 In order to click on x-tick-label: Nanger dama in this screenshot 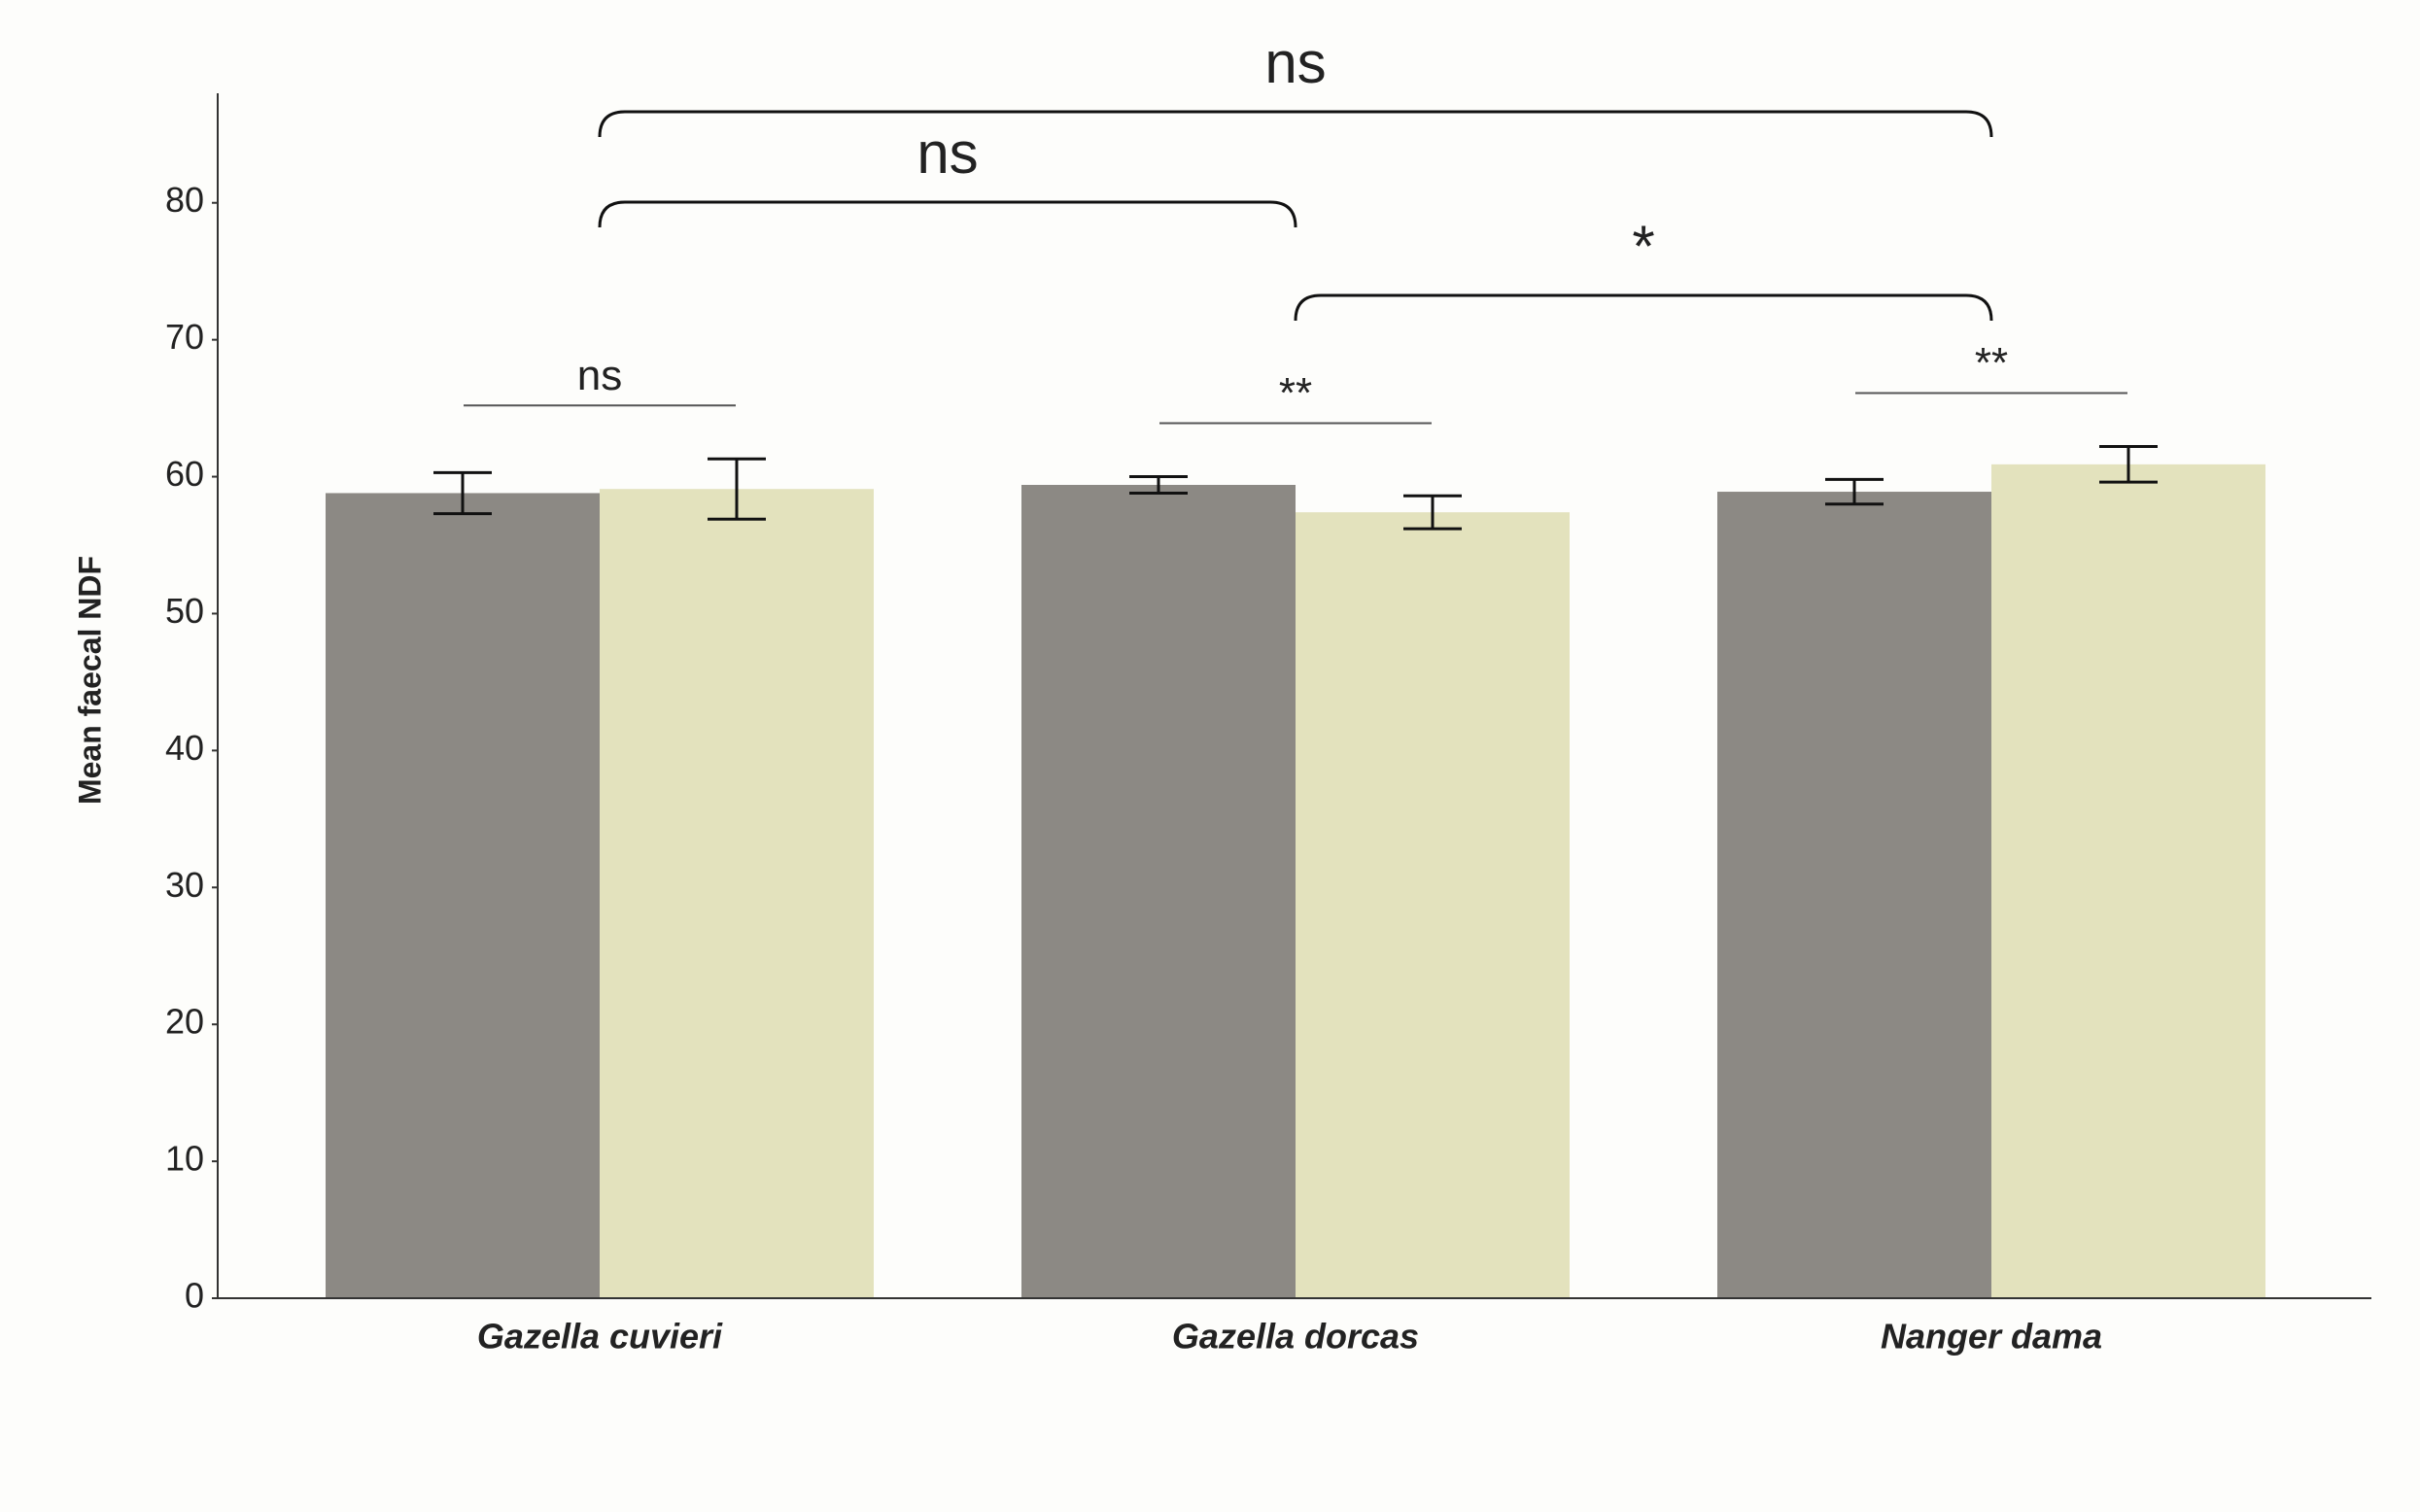, I will do `click(1991, 1337)`.